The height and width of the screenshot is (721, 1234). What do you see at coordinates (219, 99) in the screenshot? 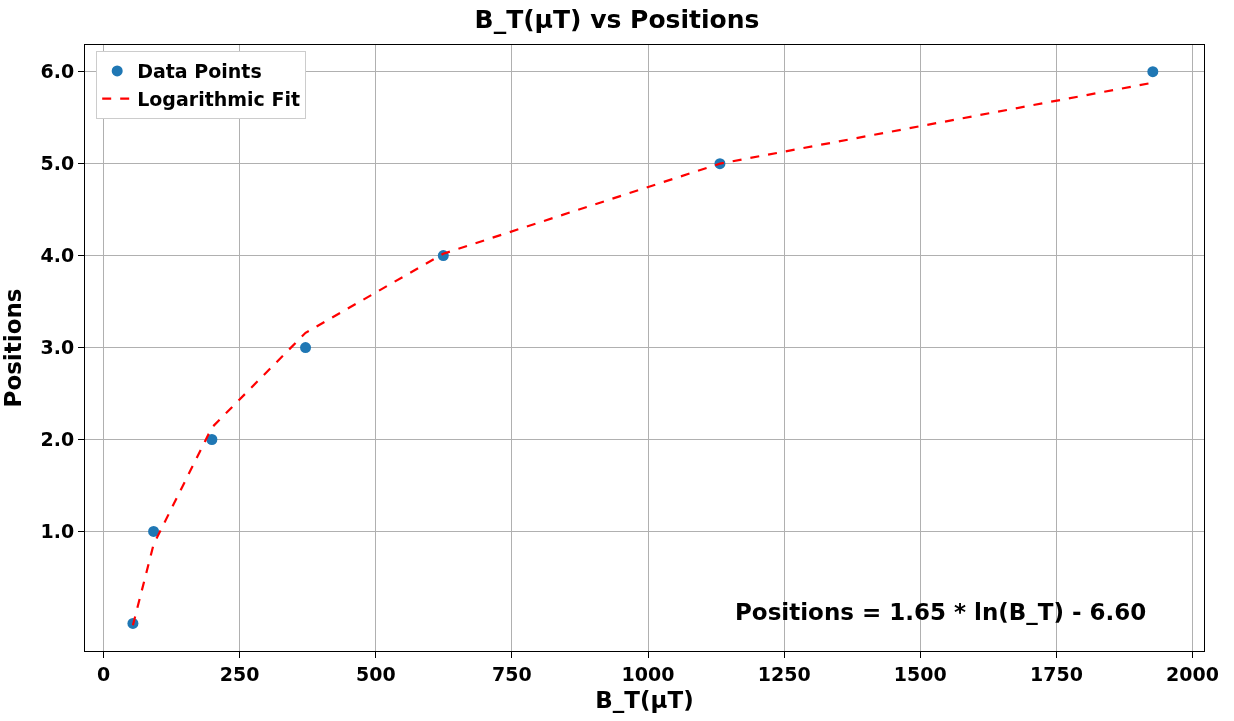
I see `legend-label: Logarithmic Fit` at bounding box center [219, 99].